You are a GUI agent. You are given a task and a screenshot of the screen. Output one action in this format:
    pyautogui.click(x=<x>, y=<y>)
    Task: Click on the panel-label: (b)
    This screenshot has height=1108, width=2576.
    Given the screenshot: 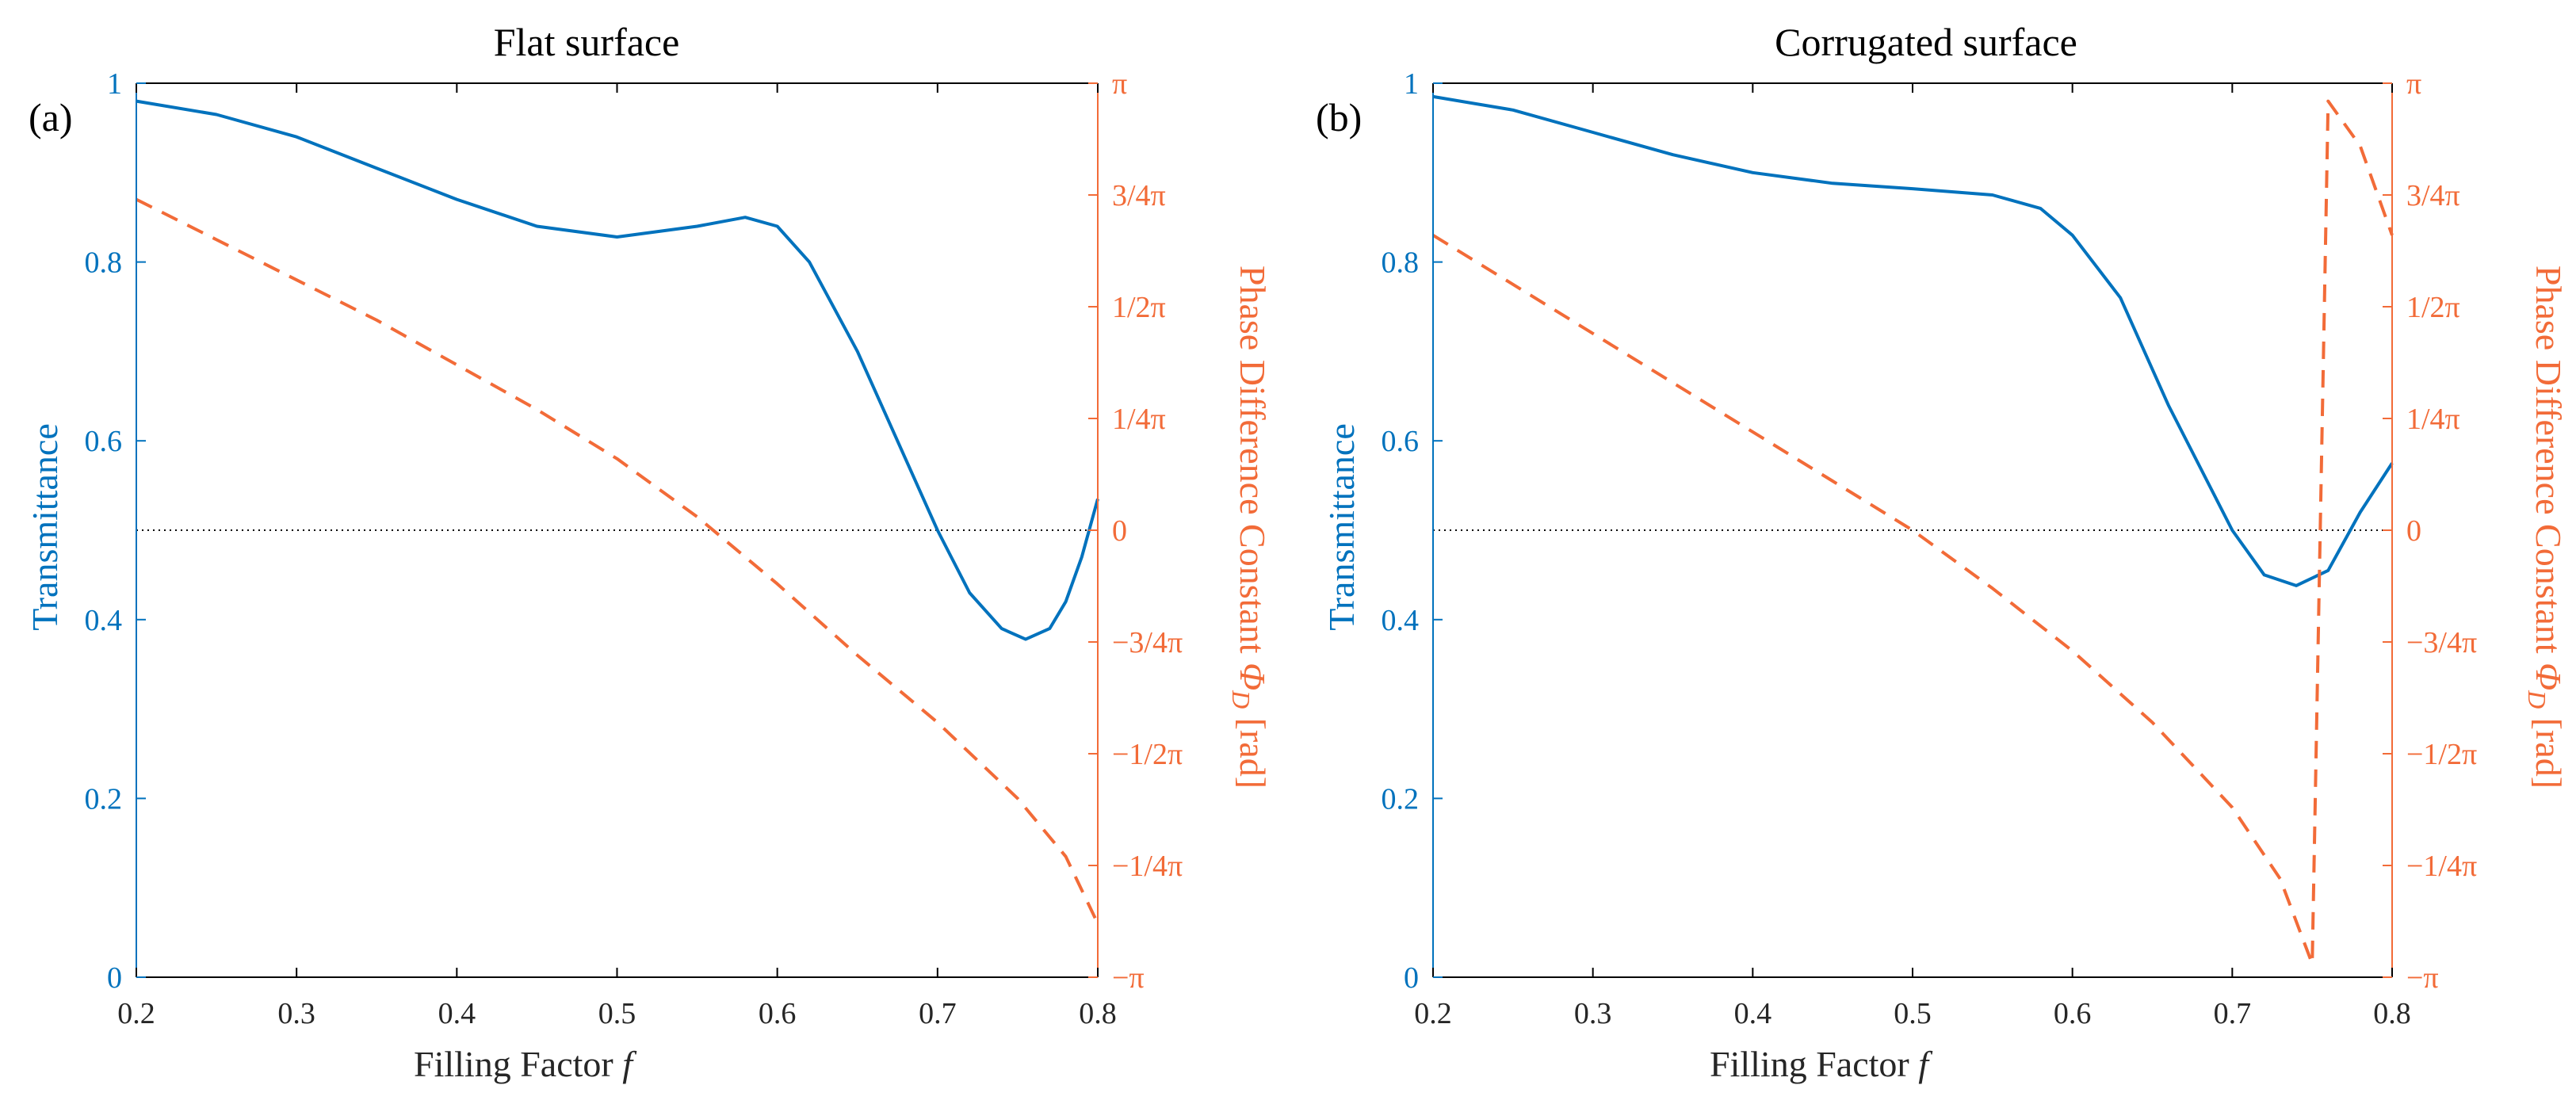 What is the action you would take?
    pyautogui.click(x=1339, y=117)
    